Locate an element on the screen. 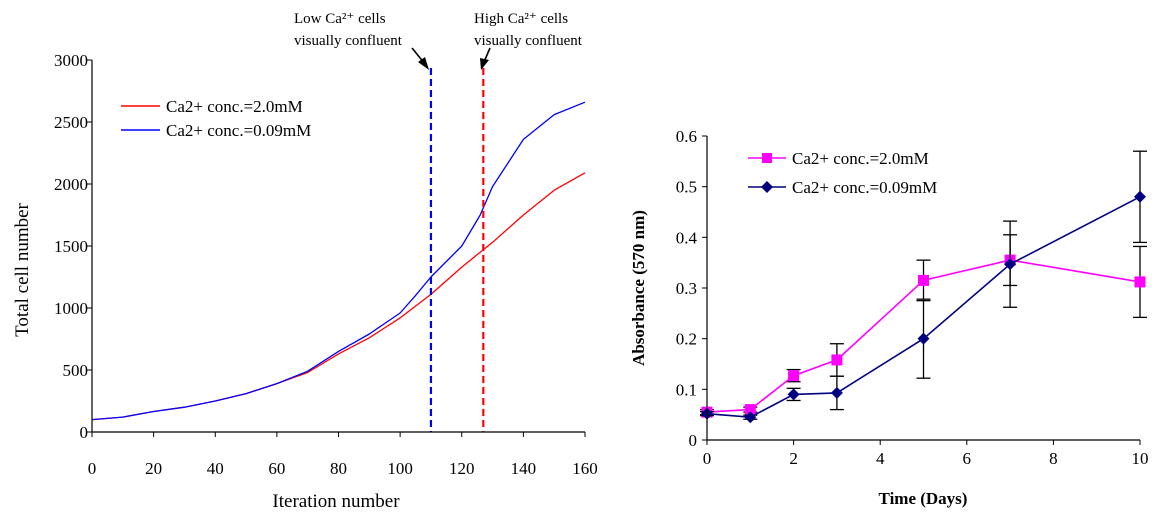  right-y-tick-label: 0.4 is located at coordinates (687, 237).